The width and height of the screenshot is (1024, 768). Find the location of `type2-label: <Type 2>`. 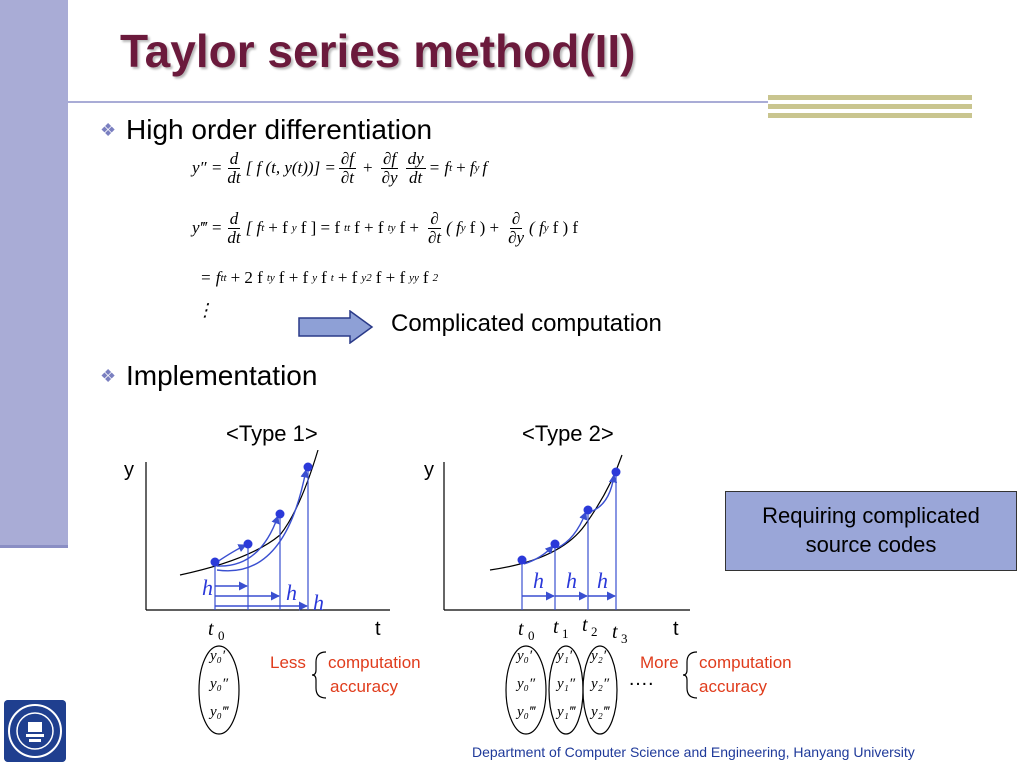

type2-label: <Type 2> is located at coordinates (568, 433).